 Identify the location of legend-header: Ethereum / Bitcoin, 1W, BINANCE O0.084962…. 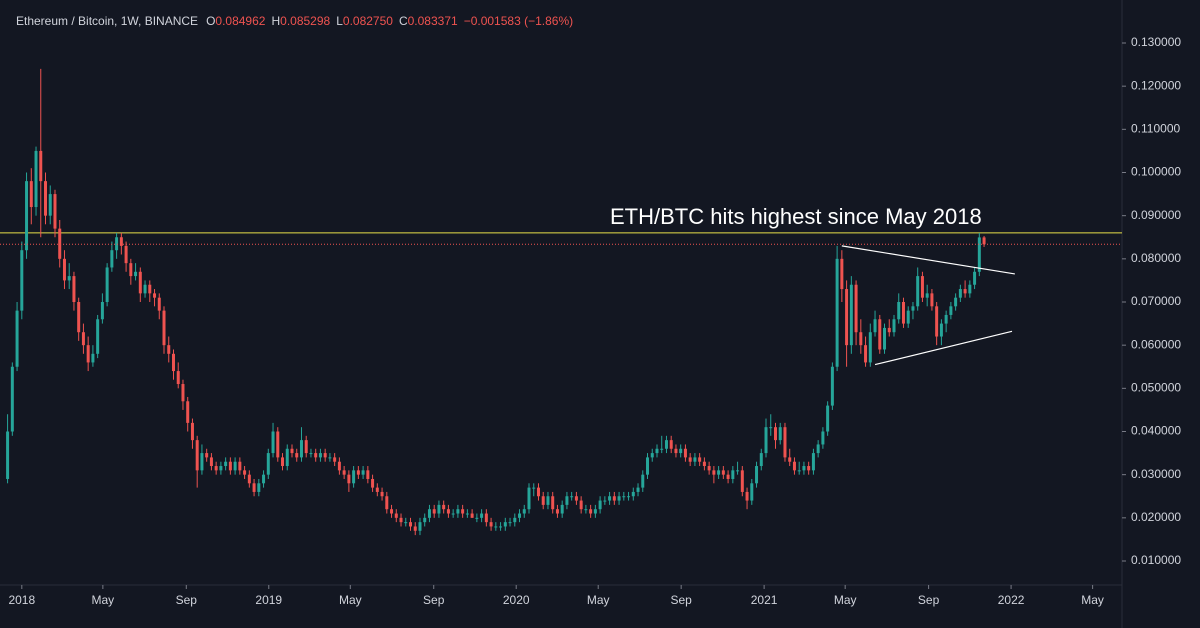
(294, 21).